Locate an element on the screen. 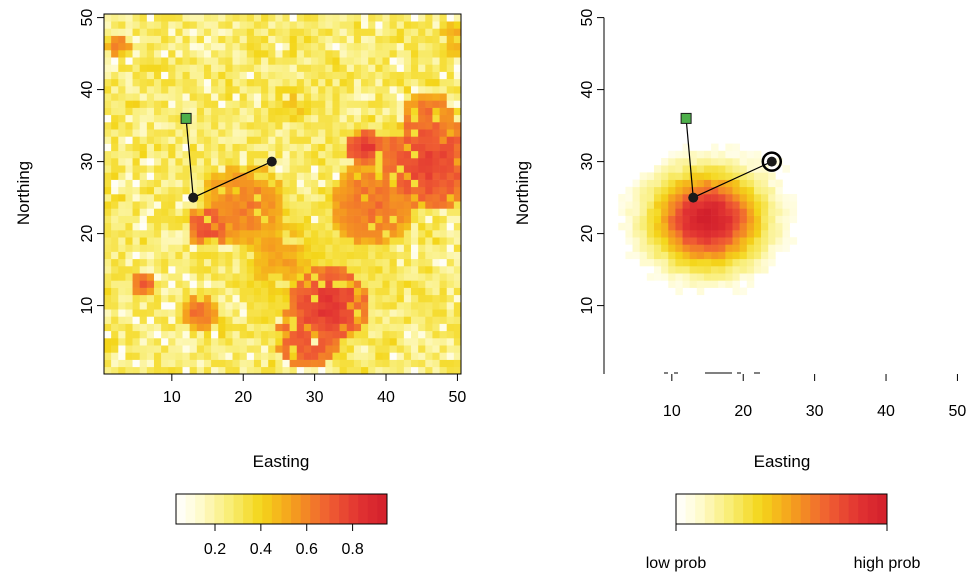 Image resolution: width=968 pixels, height=578 pixels. x-tick-label: 50 is located at coordinates (458, 397).